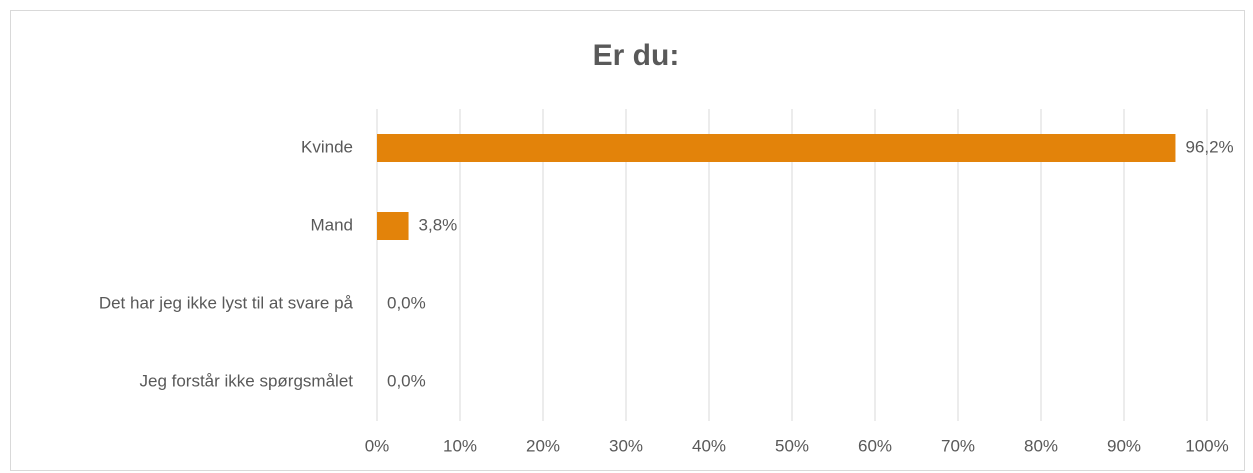  Describe the element at coordinates (1209, 146) in the screenshot. I see `data-label: 96,2%` at that location.